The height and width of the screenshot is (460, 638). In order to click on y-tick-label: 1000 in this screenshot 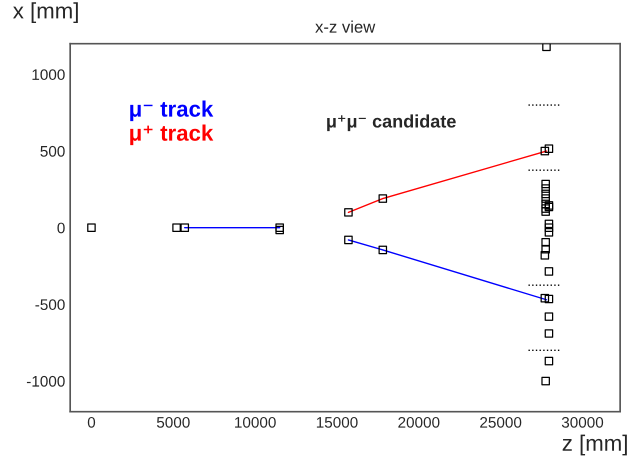, I will do `click(48, 74)`.